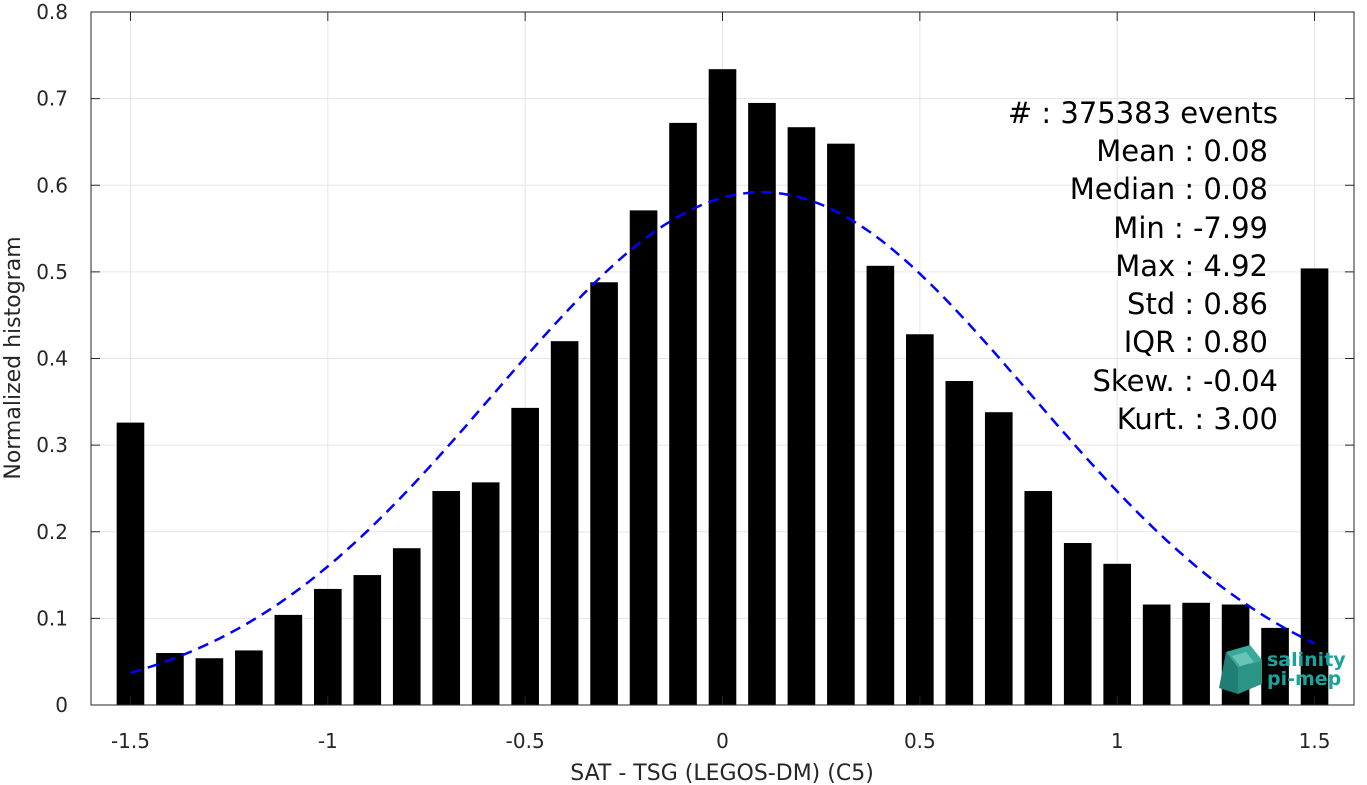  Describe the element at coordinates (52, 532) in the screenshot. I see `y-tick-label: 0.2` at that location.